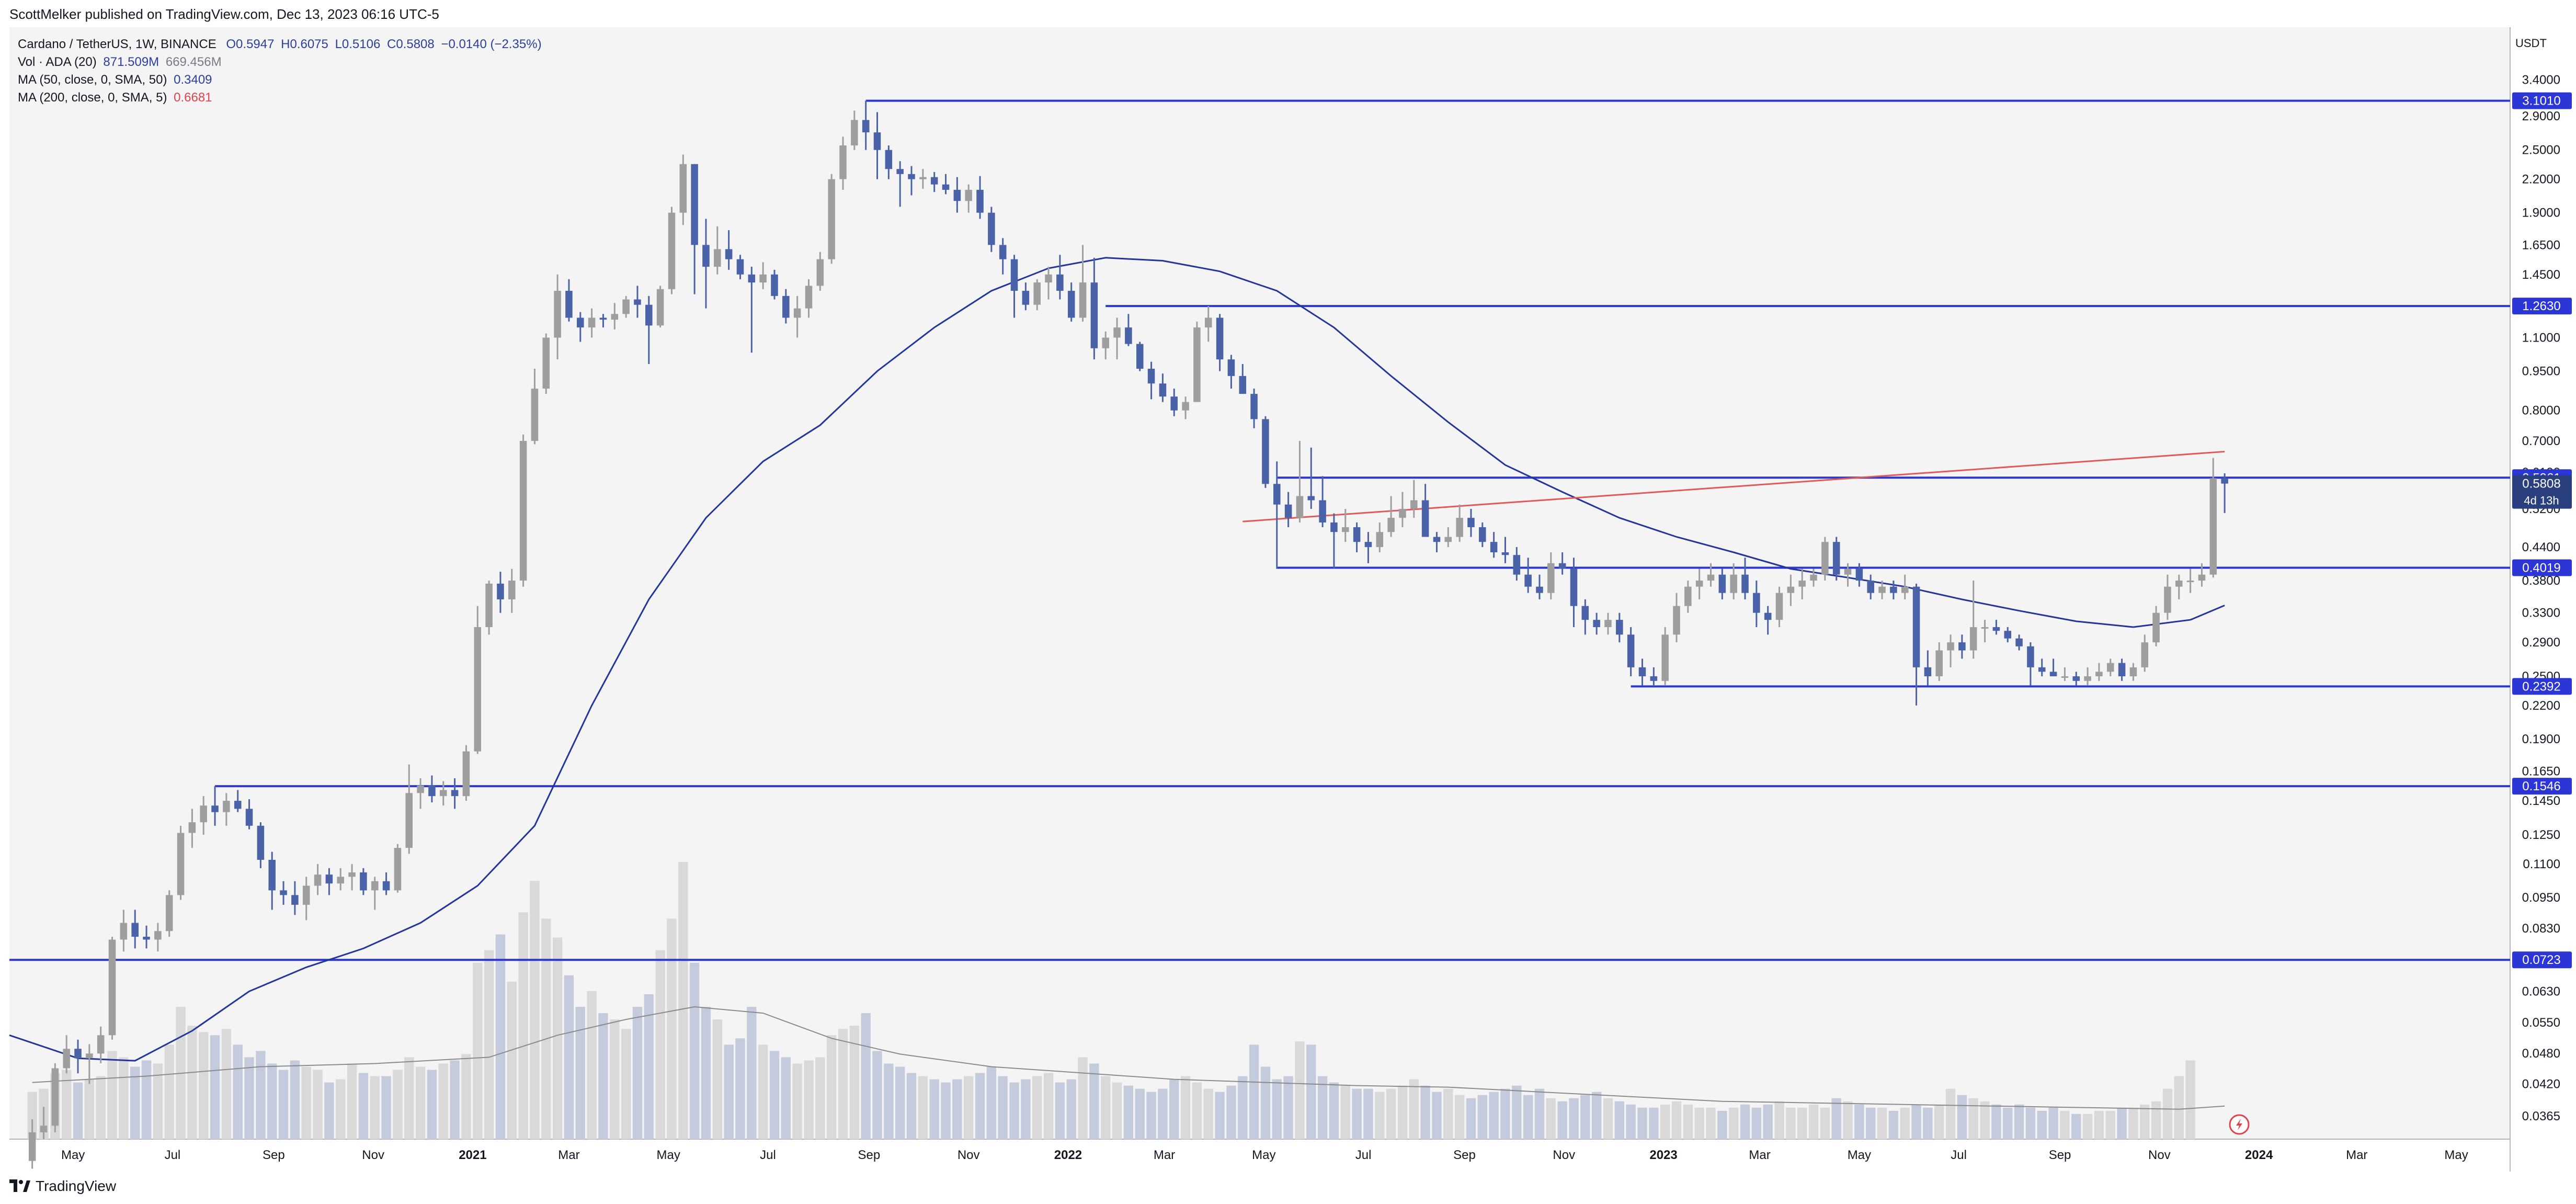 This screenshot has height=1204, width=2576. I want to click on legend-volume-label: Vol · ADA (20), so click(58, 62).